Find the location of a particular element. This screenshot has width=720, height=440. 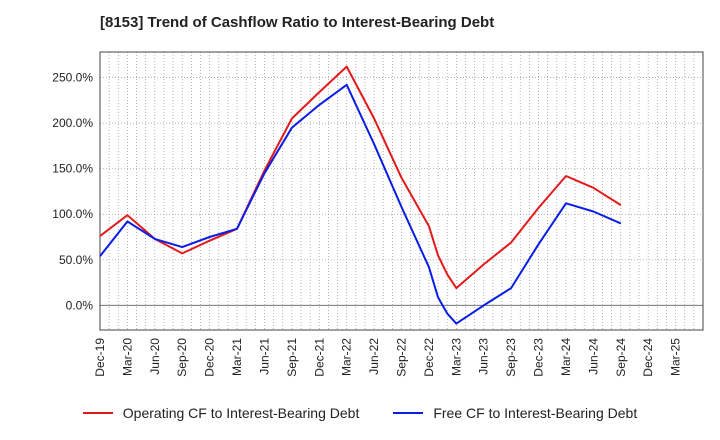

x-tick-label: Jun-21 is located at coordinates (264, 356).